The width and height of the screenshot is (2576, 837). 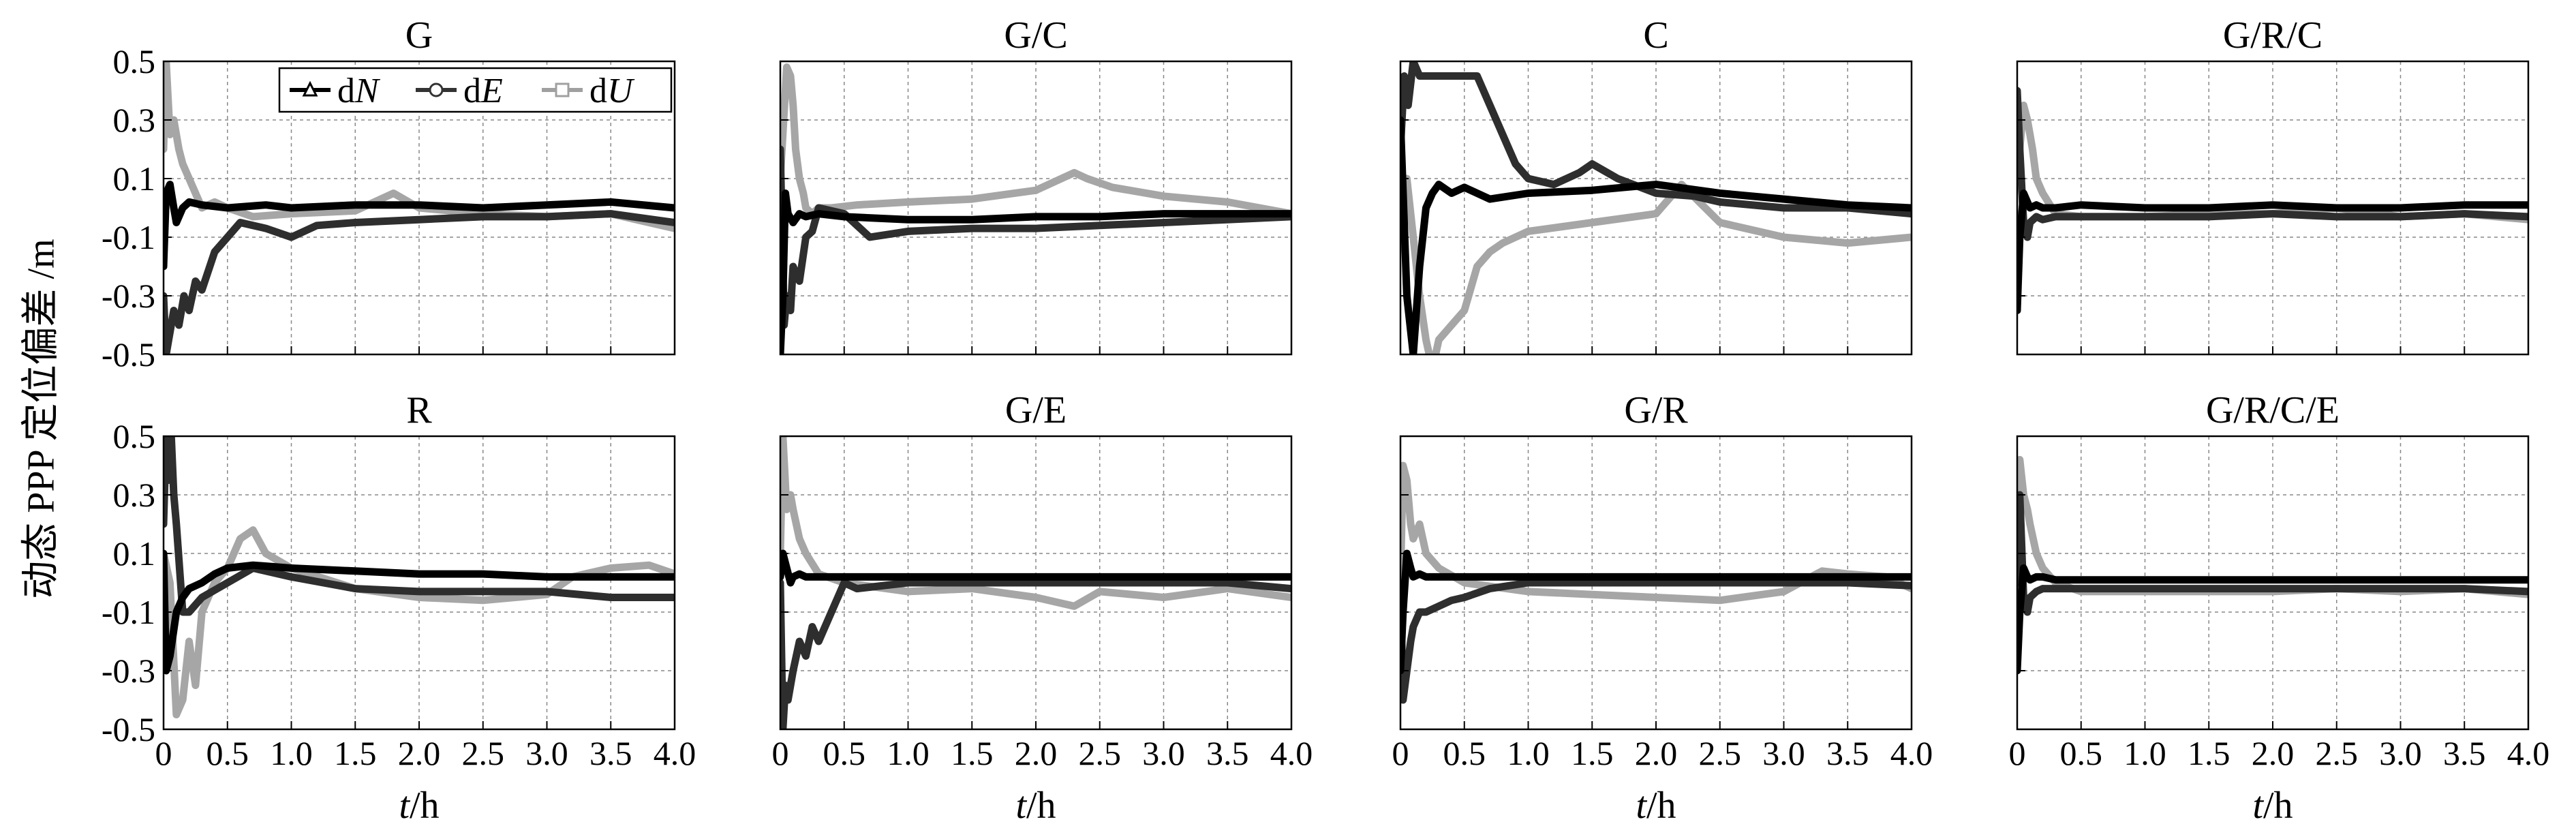 What do you see at coordinates (310, 88) in the screenshot?
I see `triangle-marker-icon` at bounding box center [310, 88].